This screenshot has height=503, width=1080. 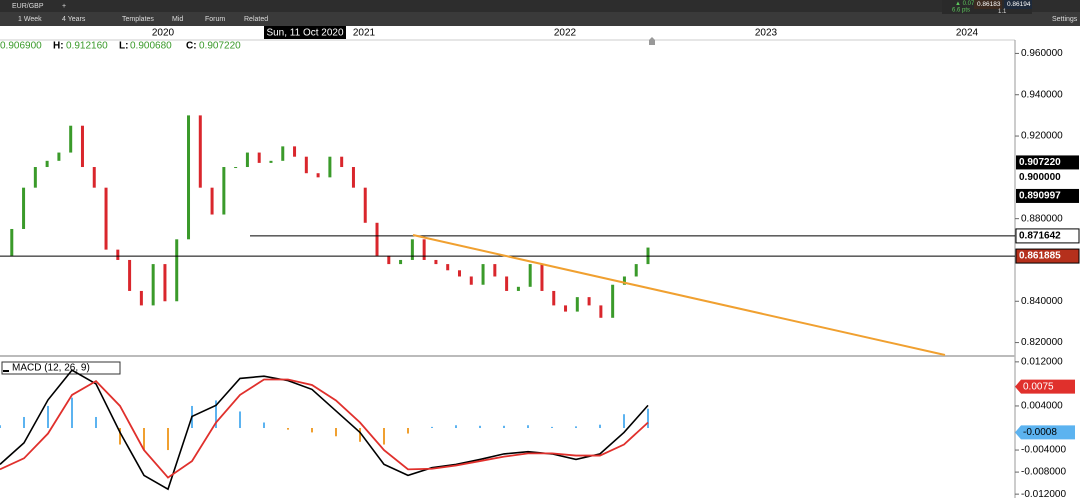 I want to click on spread: 1.1, so click(x=1002, y=12).